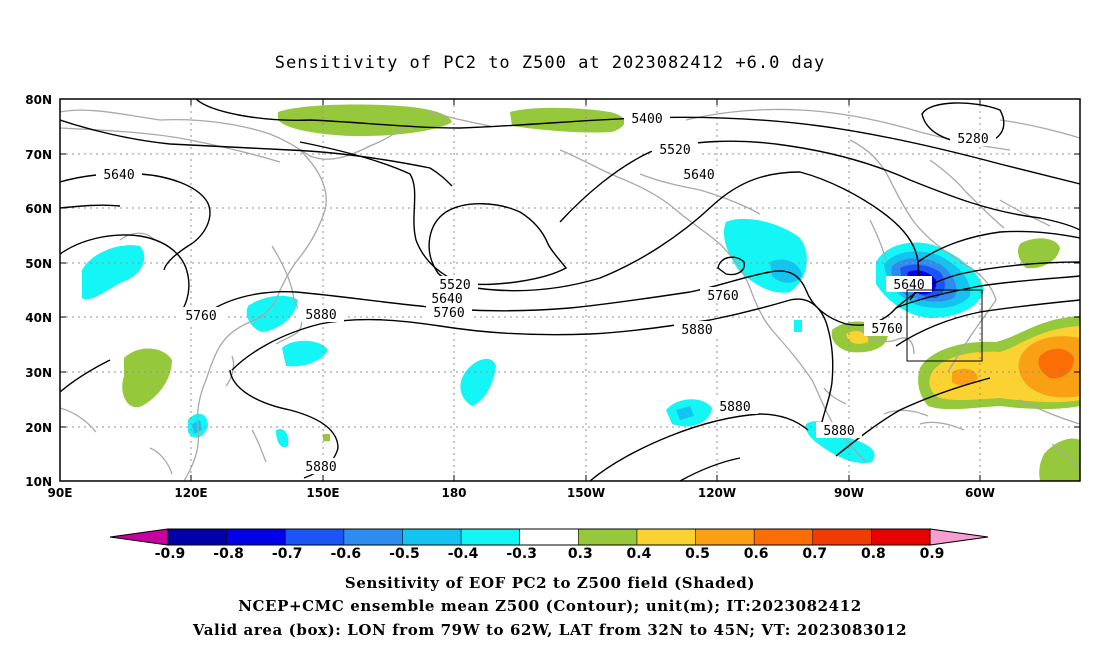  I want to click on contour-5640-atl, so click(998, 246).